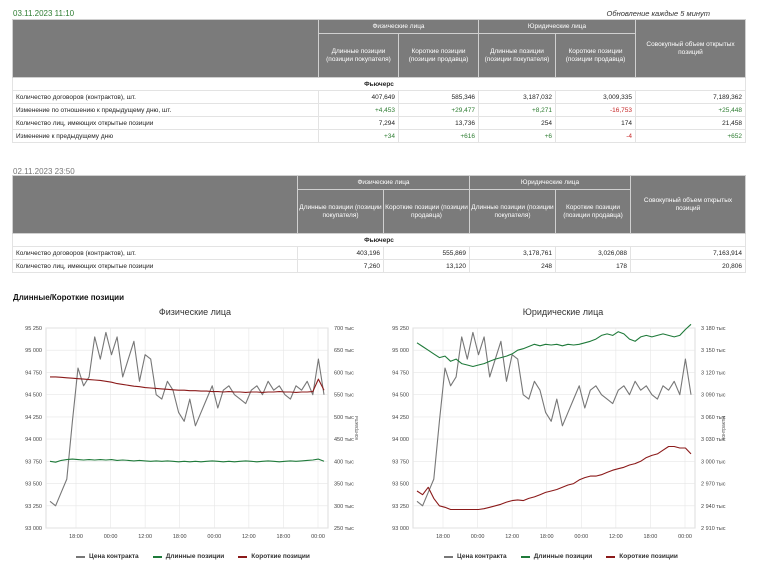 This screenshot has width=758, height=565. I want to click on cell-total: 20,806, so click(688, 266).